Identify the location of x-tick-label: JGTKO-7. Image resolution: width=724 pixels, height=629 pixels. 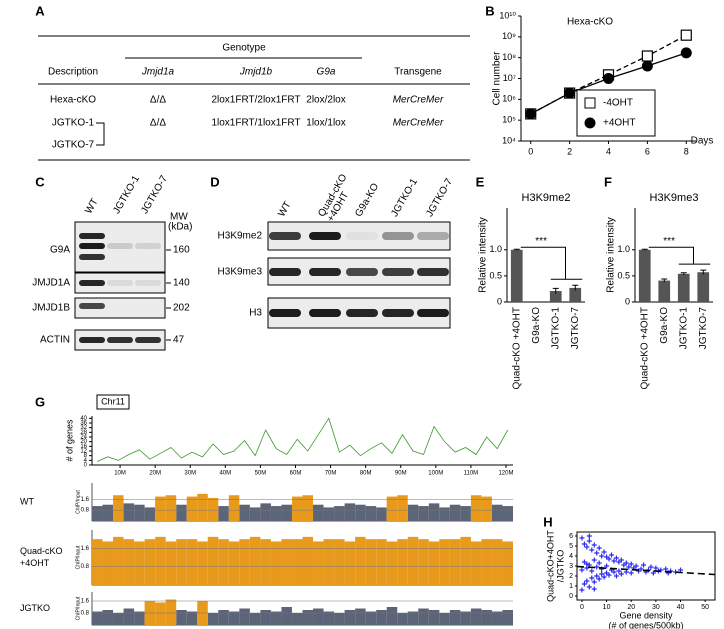
(575, 328).